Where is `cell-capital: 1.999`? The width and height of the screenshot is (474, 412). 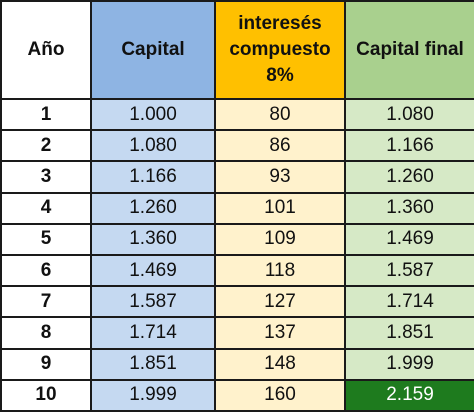
cell-capital: 1.999 is located at coordinates (153, 395).